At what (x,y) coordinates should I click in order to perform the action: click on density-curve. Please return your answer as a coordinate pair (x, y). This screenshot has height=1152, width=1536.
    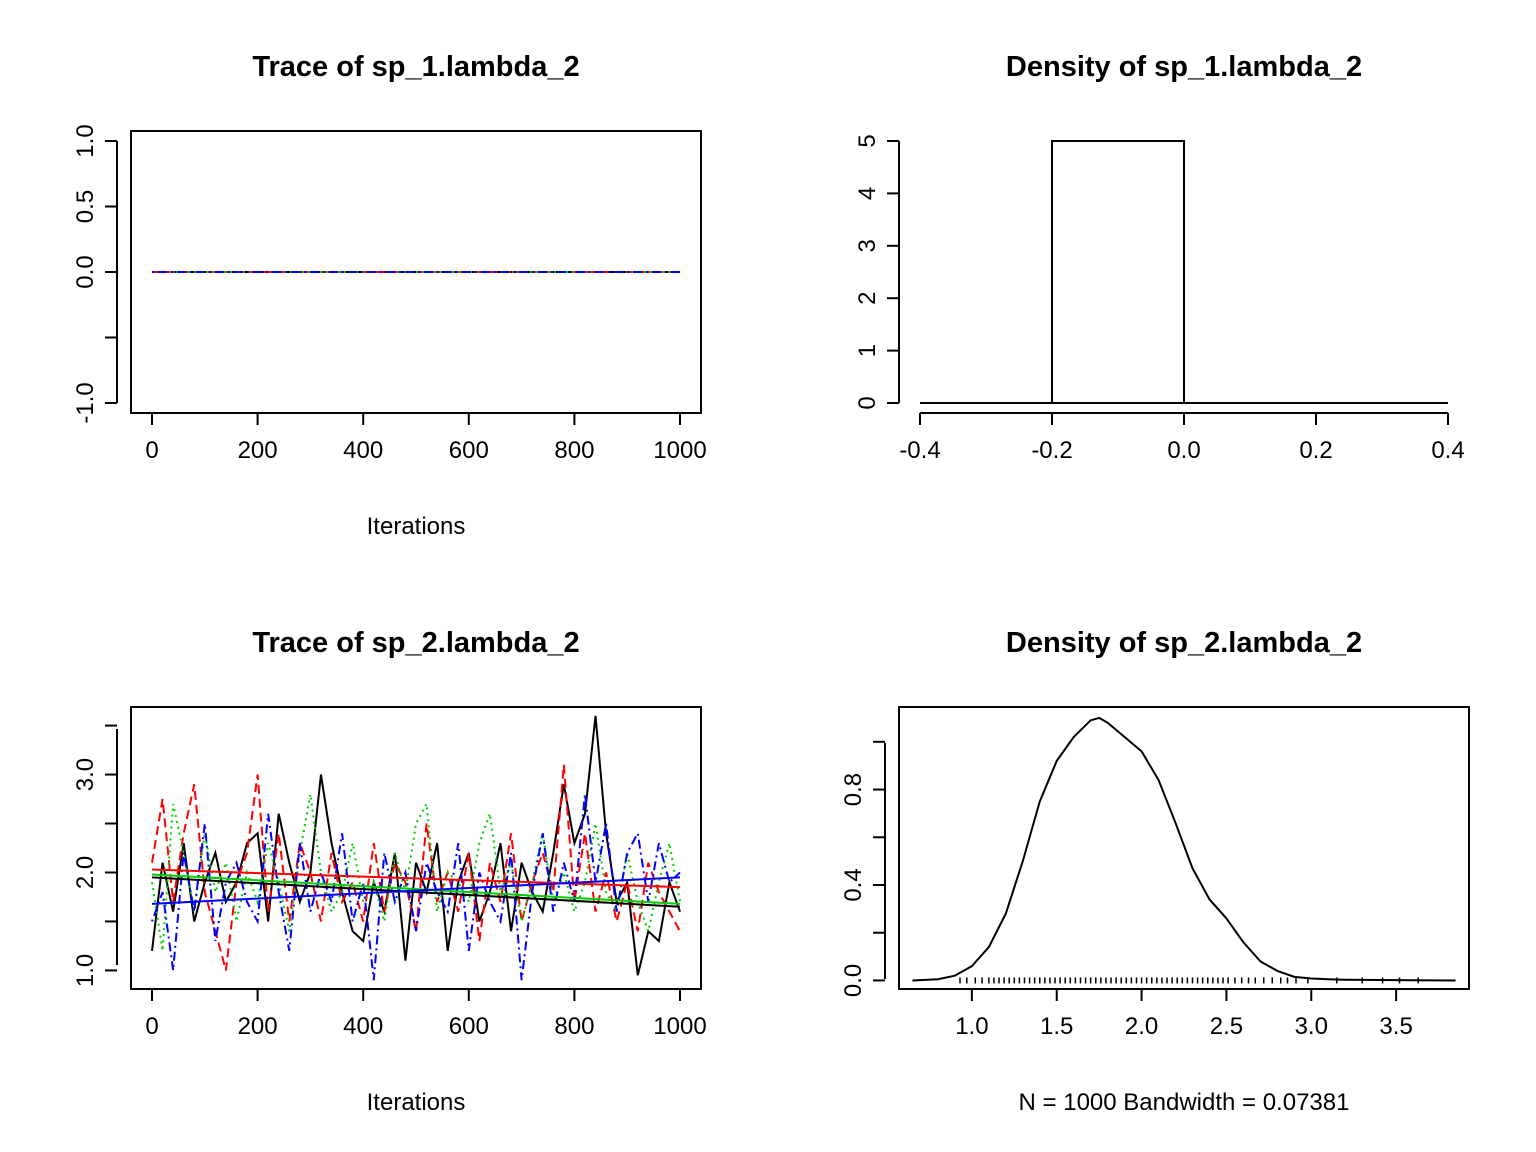
    Looking at the image, I should click on (1184, 849).